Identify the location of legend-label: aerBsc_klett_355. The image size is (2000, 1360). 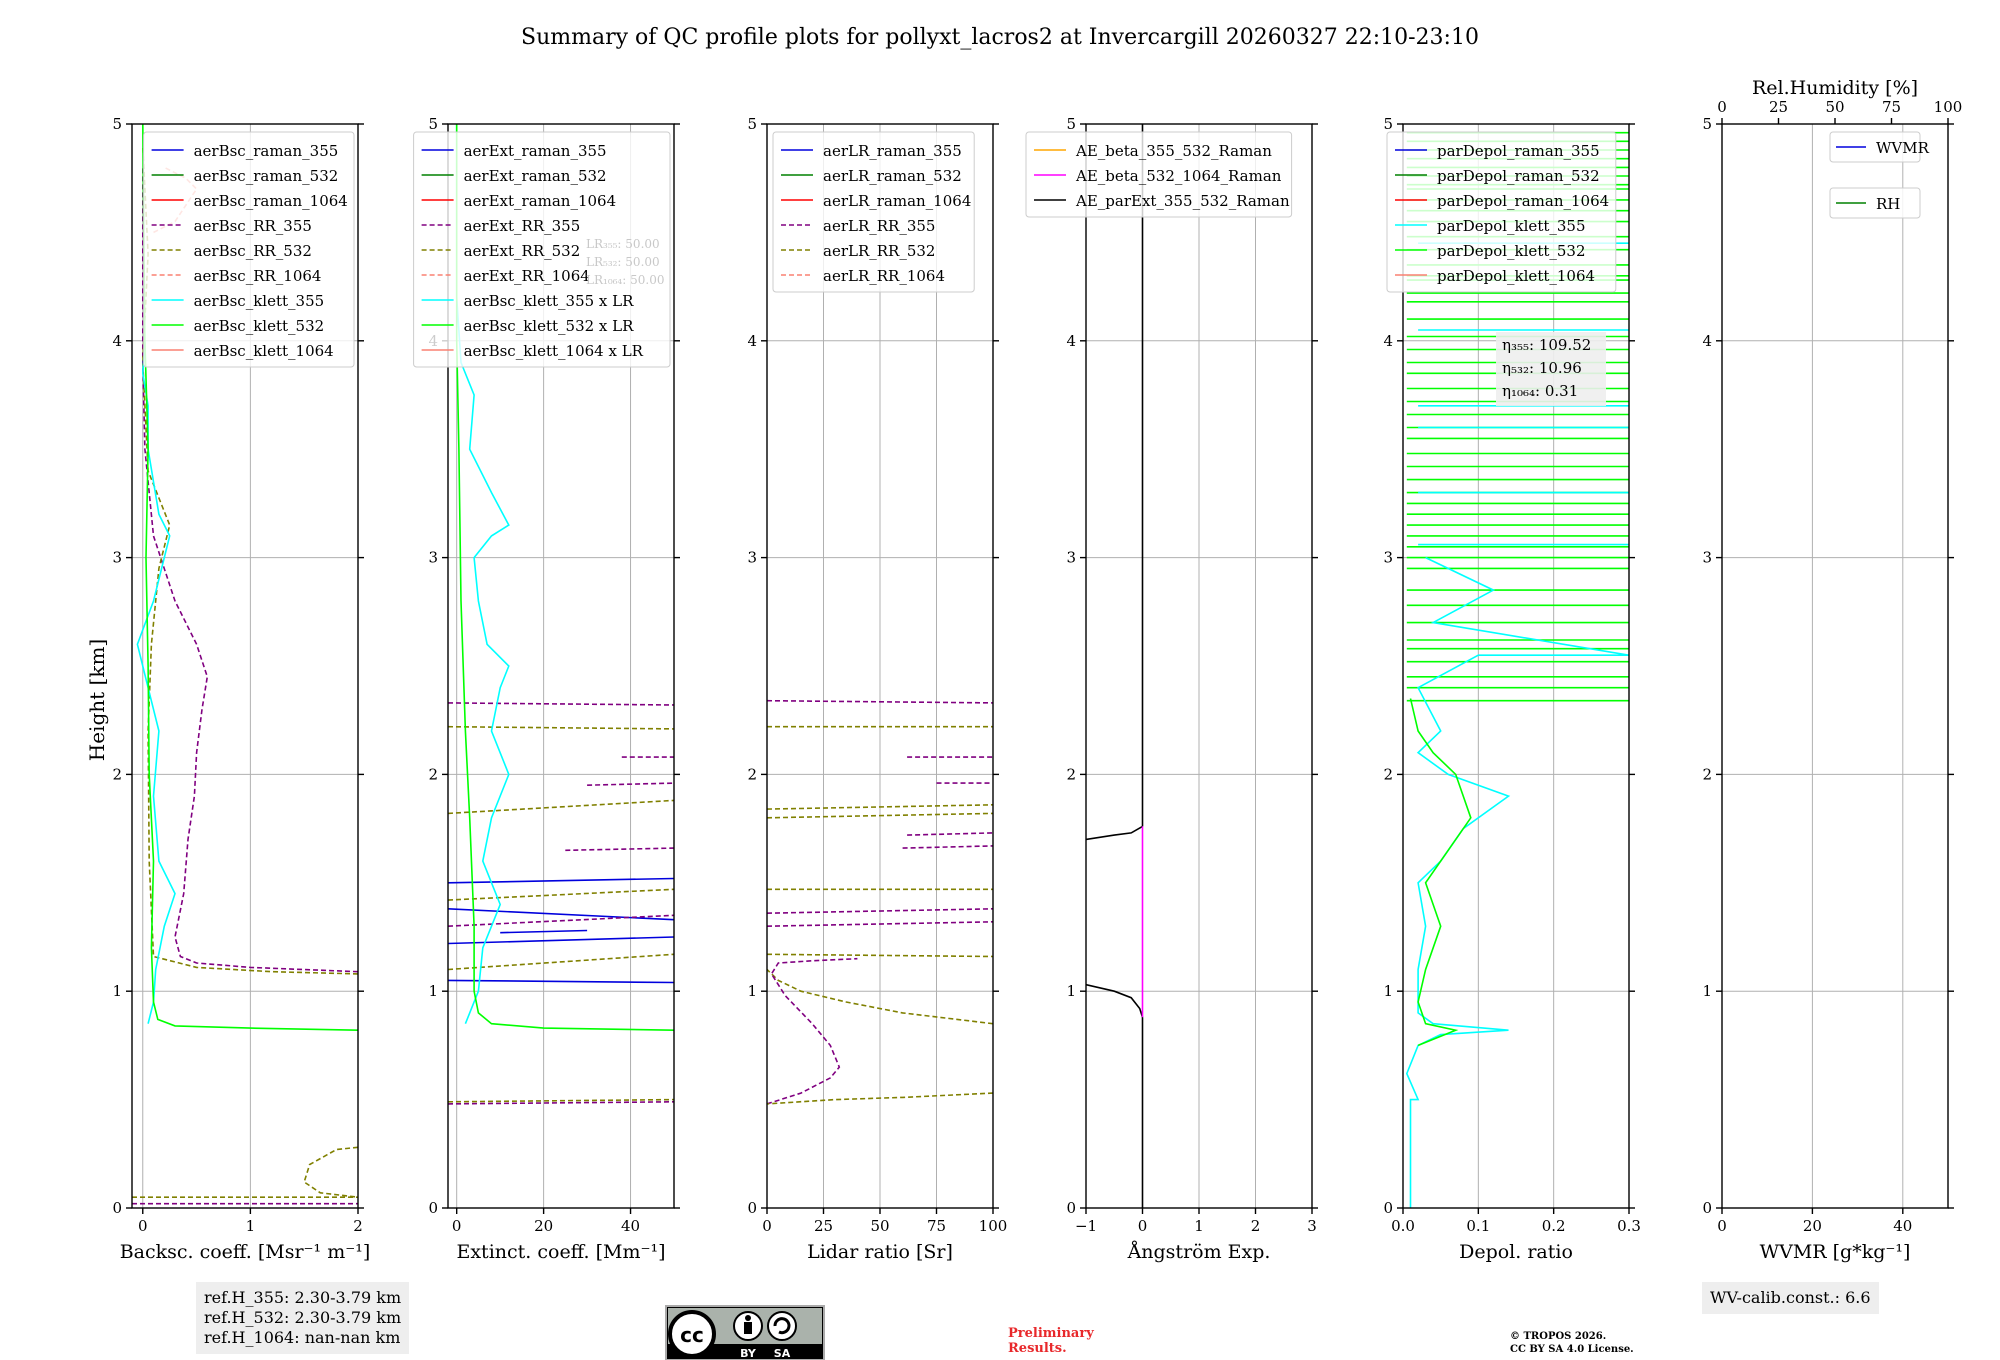
(259, 301).